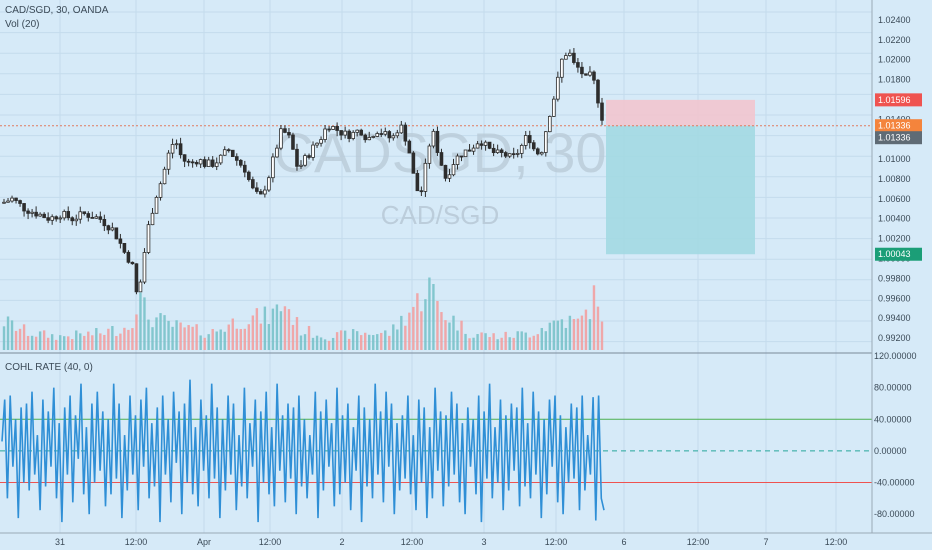 The image size is (932, 550). I want to click on price-tick-label: 0.99800, so click(894, 278).